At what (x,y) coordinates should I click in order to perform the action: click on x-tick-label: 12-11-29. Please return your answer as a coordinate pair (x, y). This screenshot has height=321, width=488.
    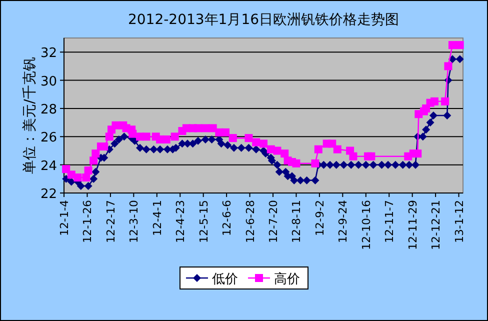
    Looking at the image, I should click on (413, 225).